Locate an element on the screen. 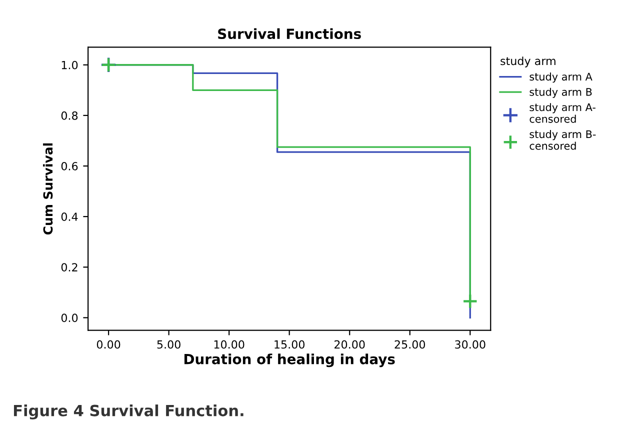  chart-title: Survival Functions is located at coordinates (289, 34).